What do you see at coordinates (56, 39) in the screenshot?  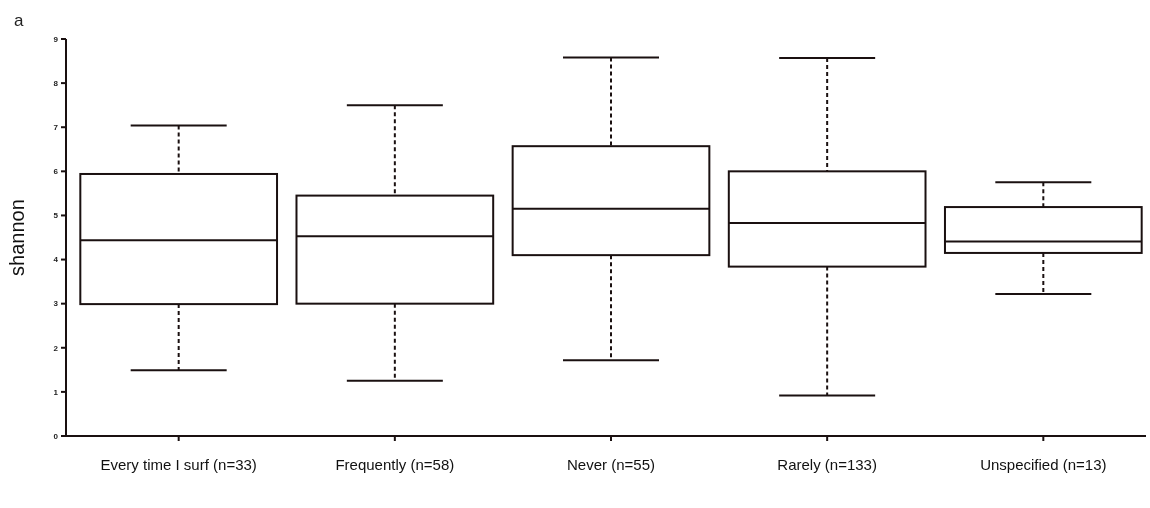 I see `y-tick-label: 9` at bounding box center [56, 39].